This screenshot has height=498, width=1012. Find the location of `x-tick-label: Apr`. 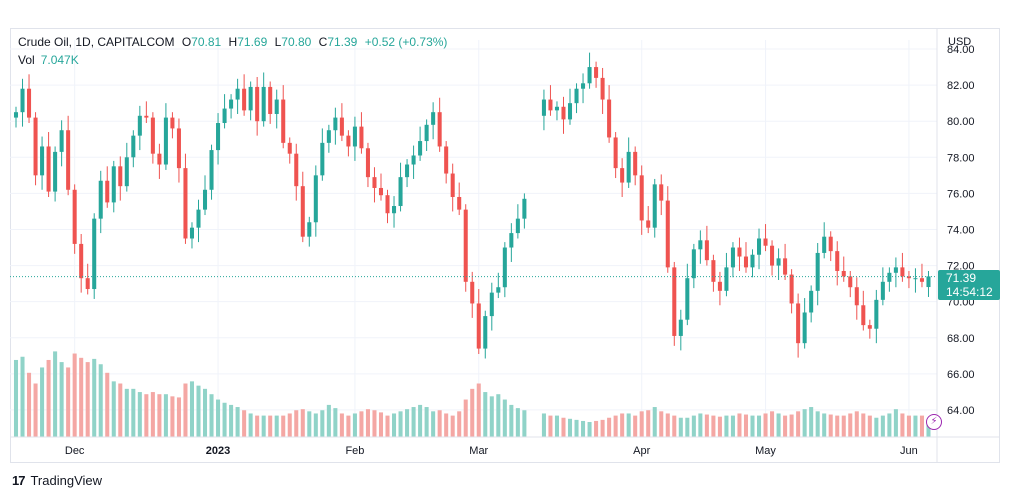

x-tick-label: Apr is located at coordinates (641, 451).